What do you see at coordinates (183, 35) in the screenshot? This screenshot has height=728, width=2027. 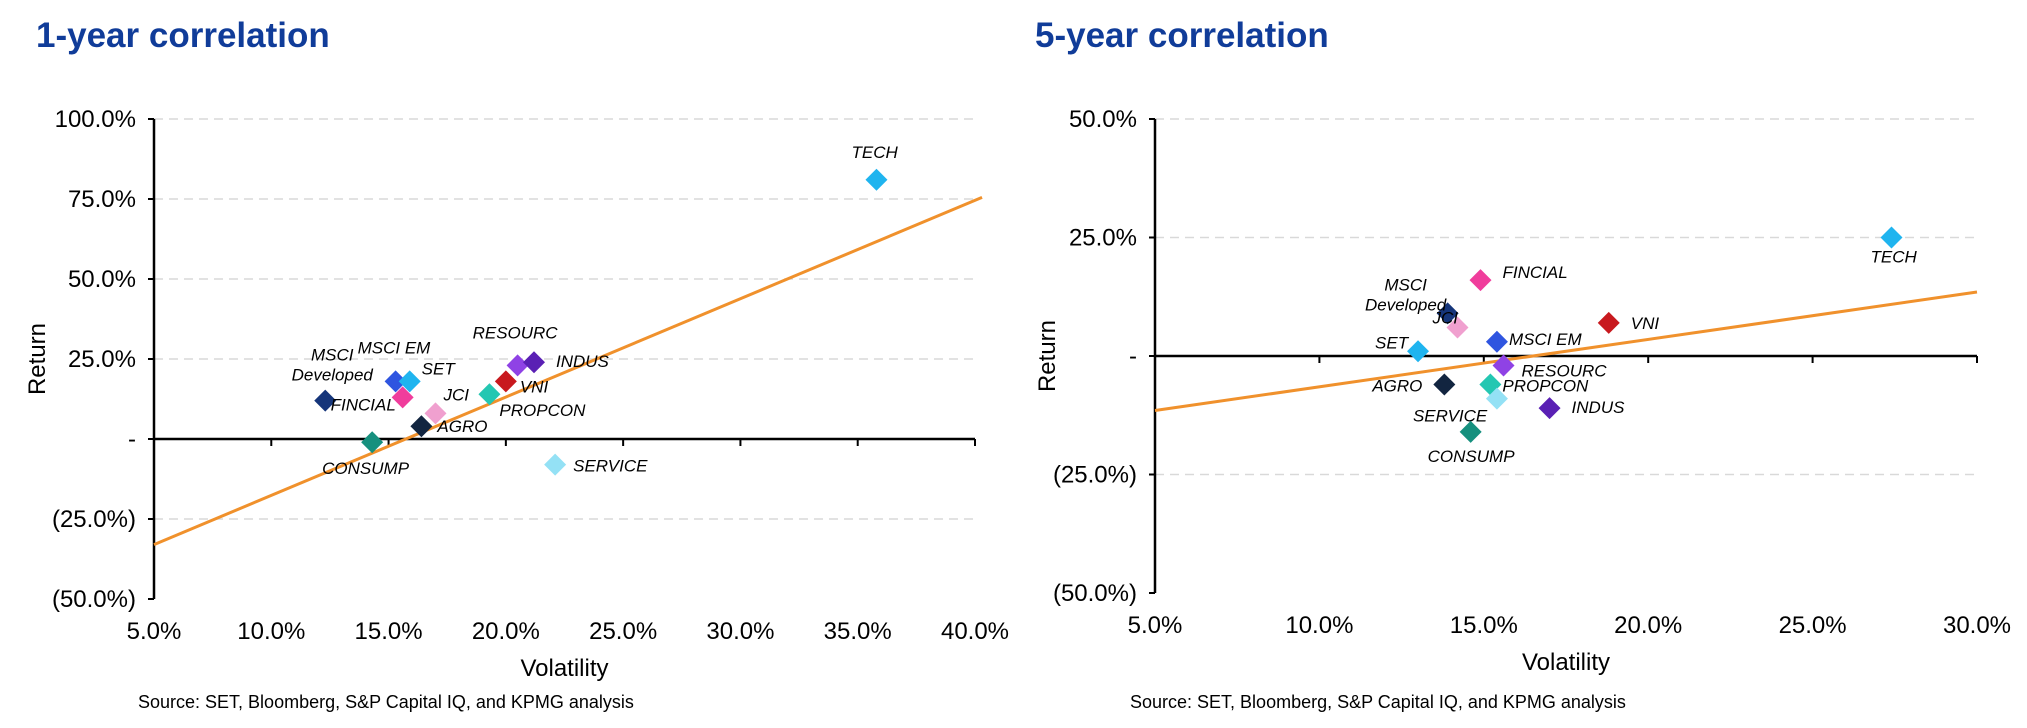 I see `chart-title: 1-year correlation` at bounding box center [183, 35].